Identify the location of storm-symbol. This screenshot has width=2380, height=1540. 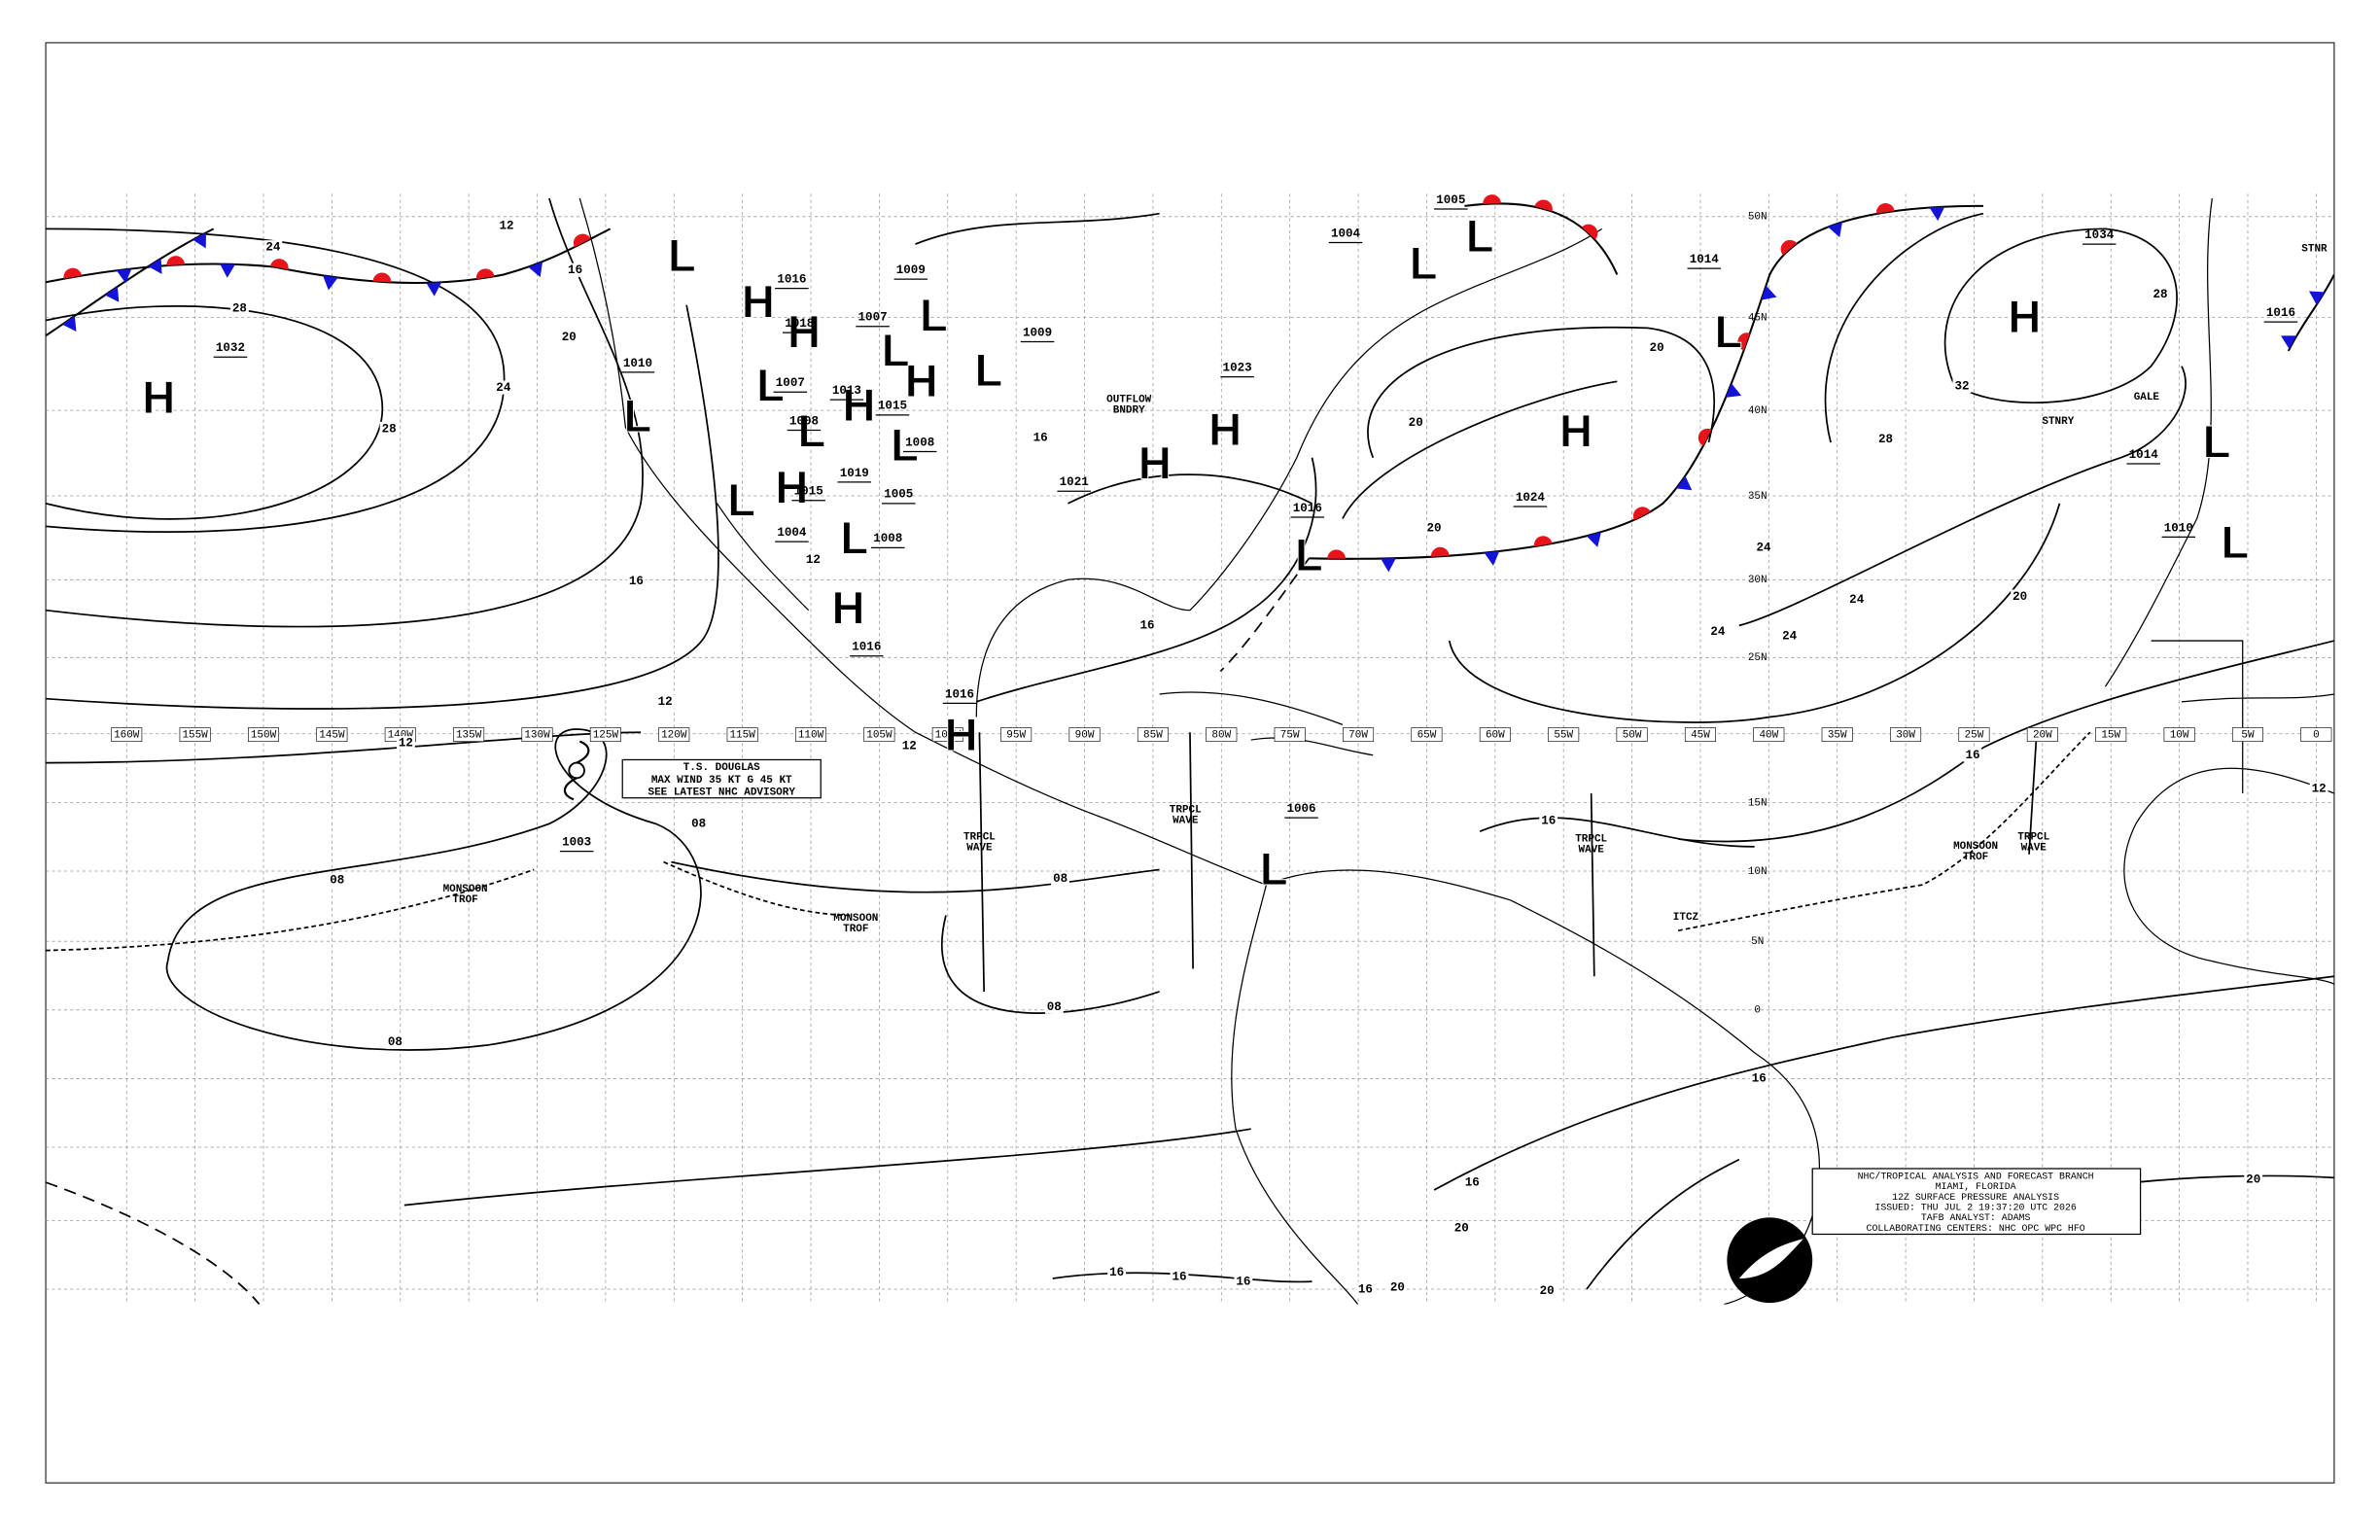
(576, 770).